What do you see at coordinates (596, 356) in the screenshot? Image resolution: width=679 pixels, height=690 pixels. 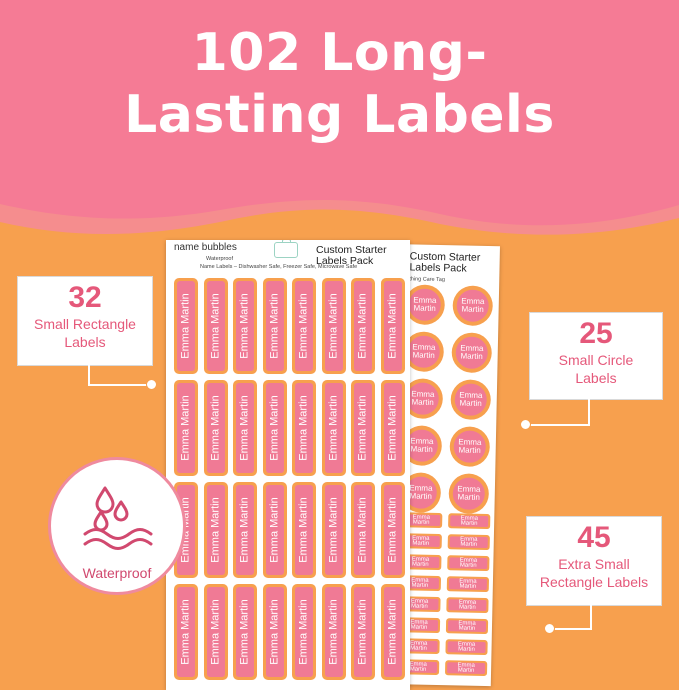 I see `callout-small-circle: 25 Small Circle Labels` at bounding box center [596, 356].